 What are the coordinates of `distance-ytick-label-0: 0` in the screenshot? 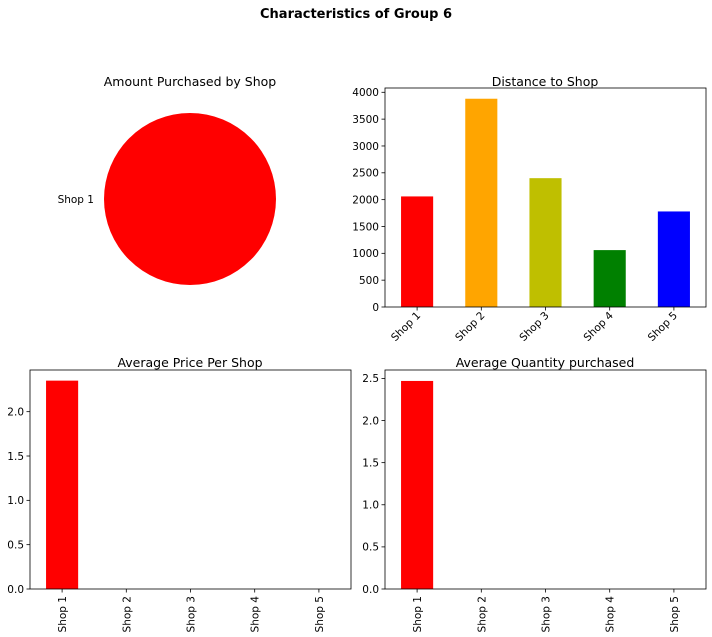 It's located at (375, 308).